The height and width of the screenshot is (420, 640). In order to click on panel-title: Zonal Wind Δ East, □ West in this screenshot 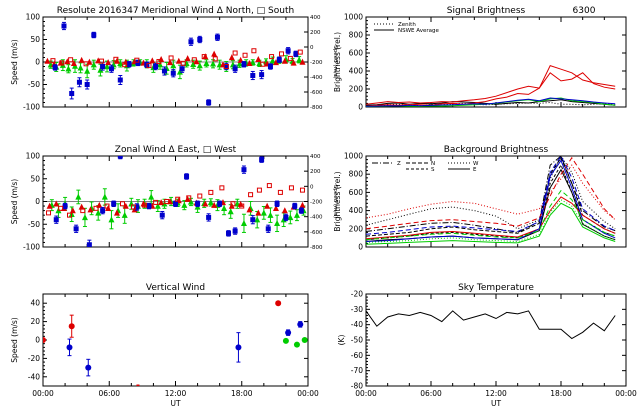, I will do `click(176, 150)`.